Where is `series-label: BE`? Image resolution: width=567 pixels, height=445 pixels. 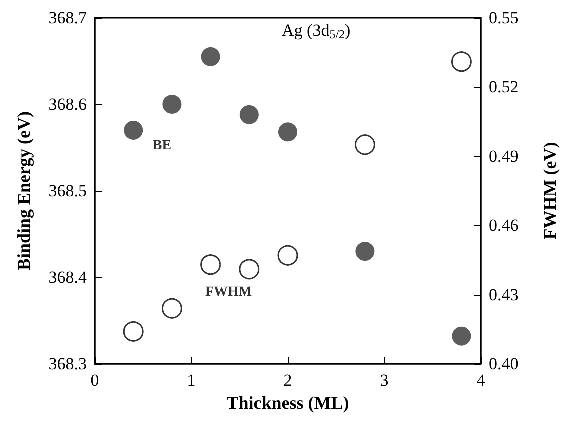 series-label: BE is located at coordinates (162, 146).